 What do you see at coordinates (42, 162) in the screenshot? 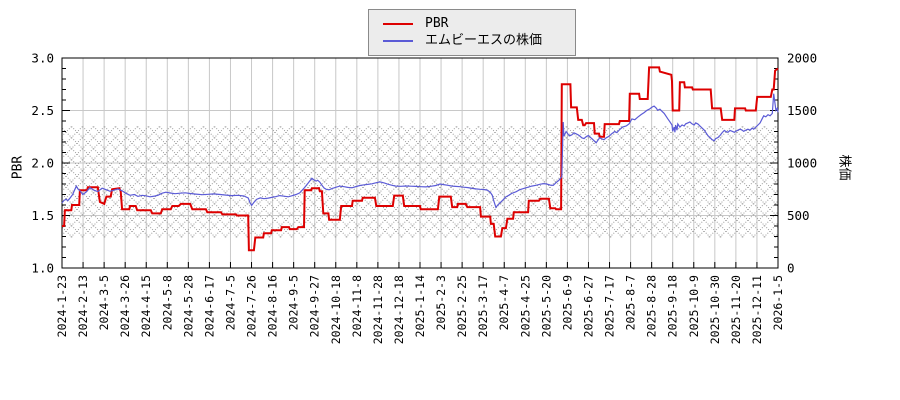
I see `left-tick-label: 2.0` at bounding box center [42, 162].